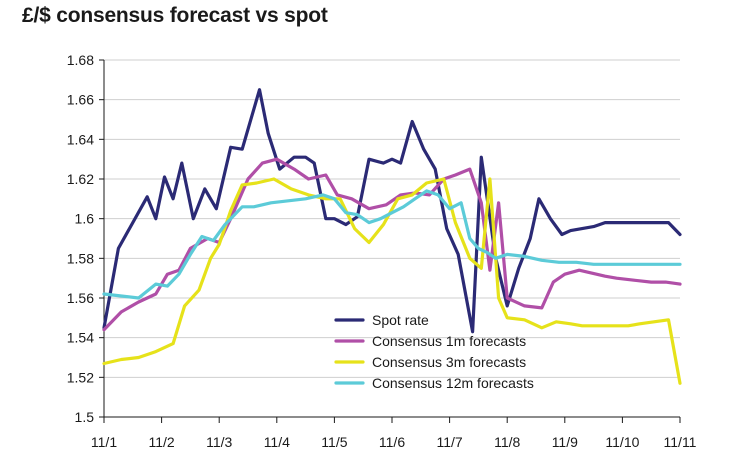 Image resolution: width=750 pixels, height=463 pixels. Describe the element at coordinates (175, 15) in the screenshot. I see `chart-title: £/$ consensus forecast vs spot` at that location.